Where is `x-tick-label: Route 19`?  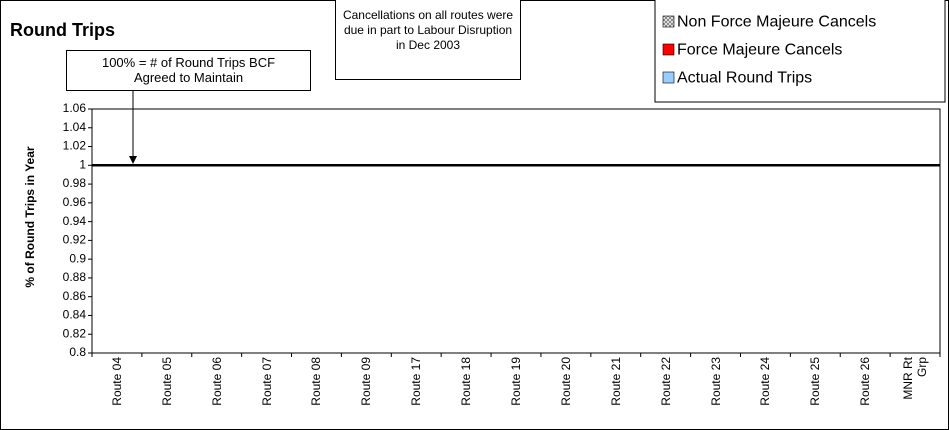 x-tick-label: Route 19 is located at coordinates (516, 381).